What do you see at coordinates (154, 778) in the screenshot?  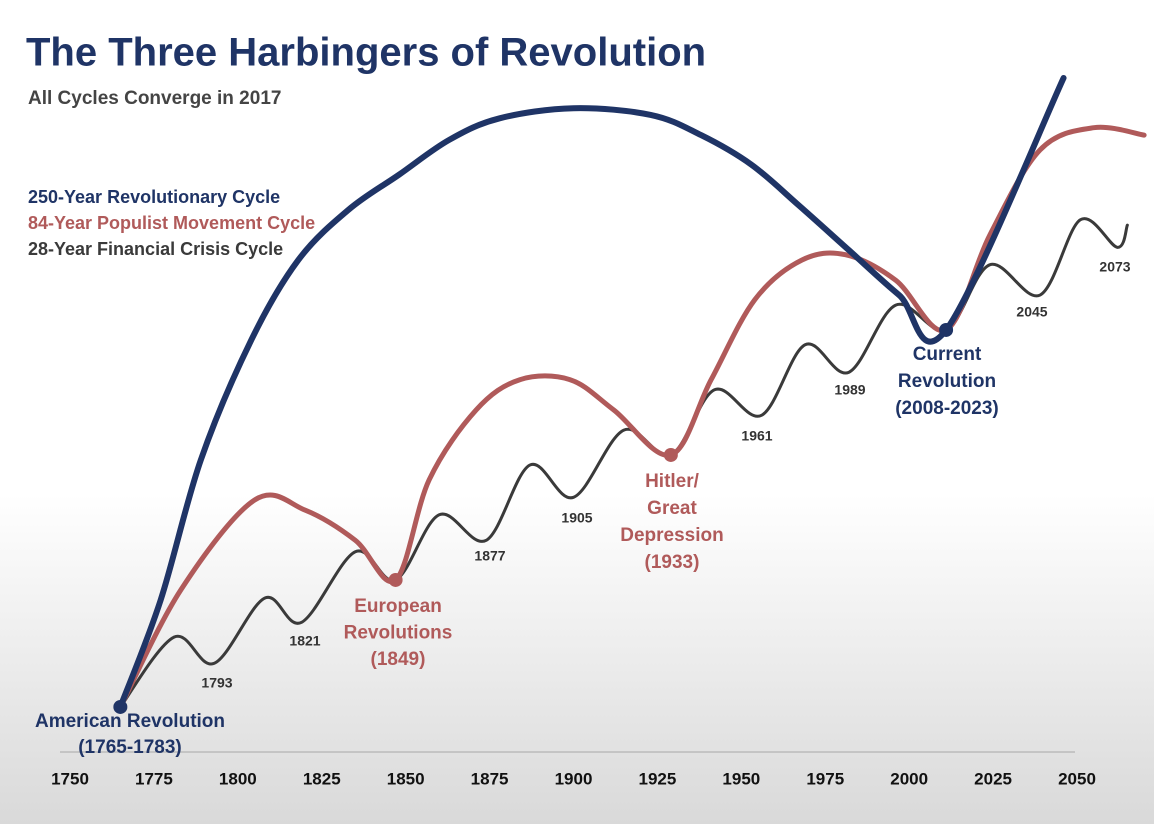 I see `x-tick-label: 1775` at bounding box center [154, 778].